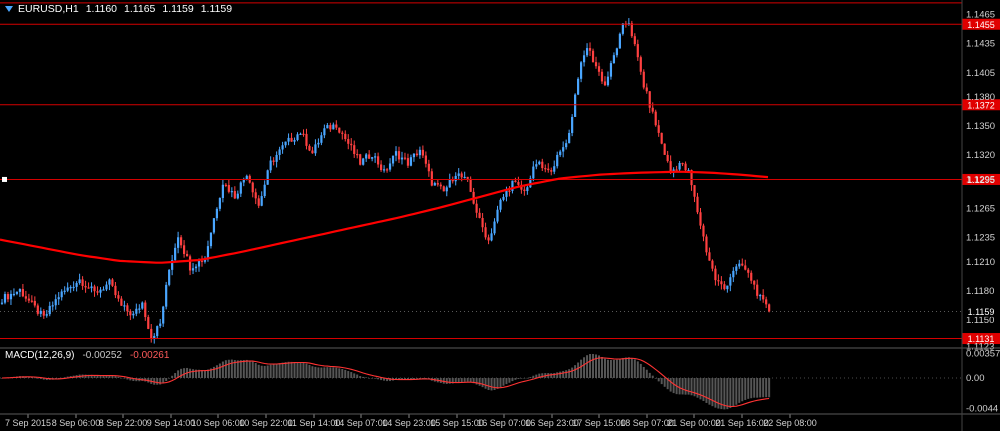 The image size is (1000, 431). Describe the element at coordinates (457, 423) in the screenshot. I see `time-tick-label: 15 Sep 15:00` at that location.